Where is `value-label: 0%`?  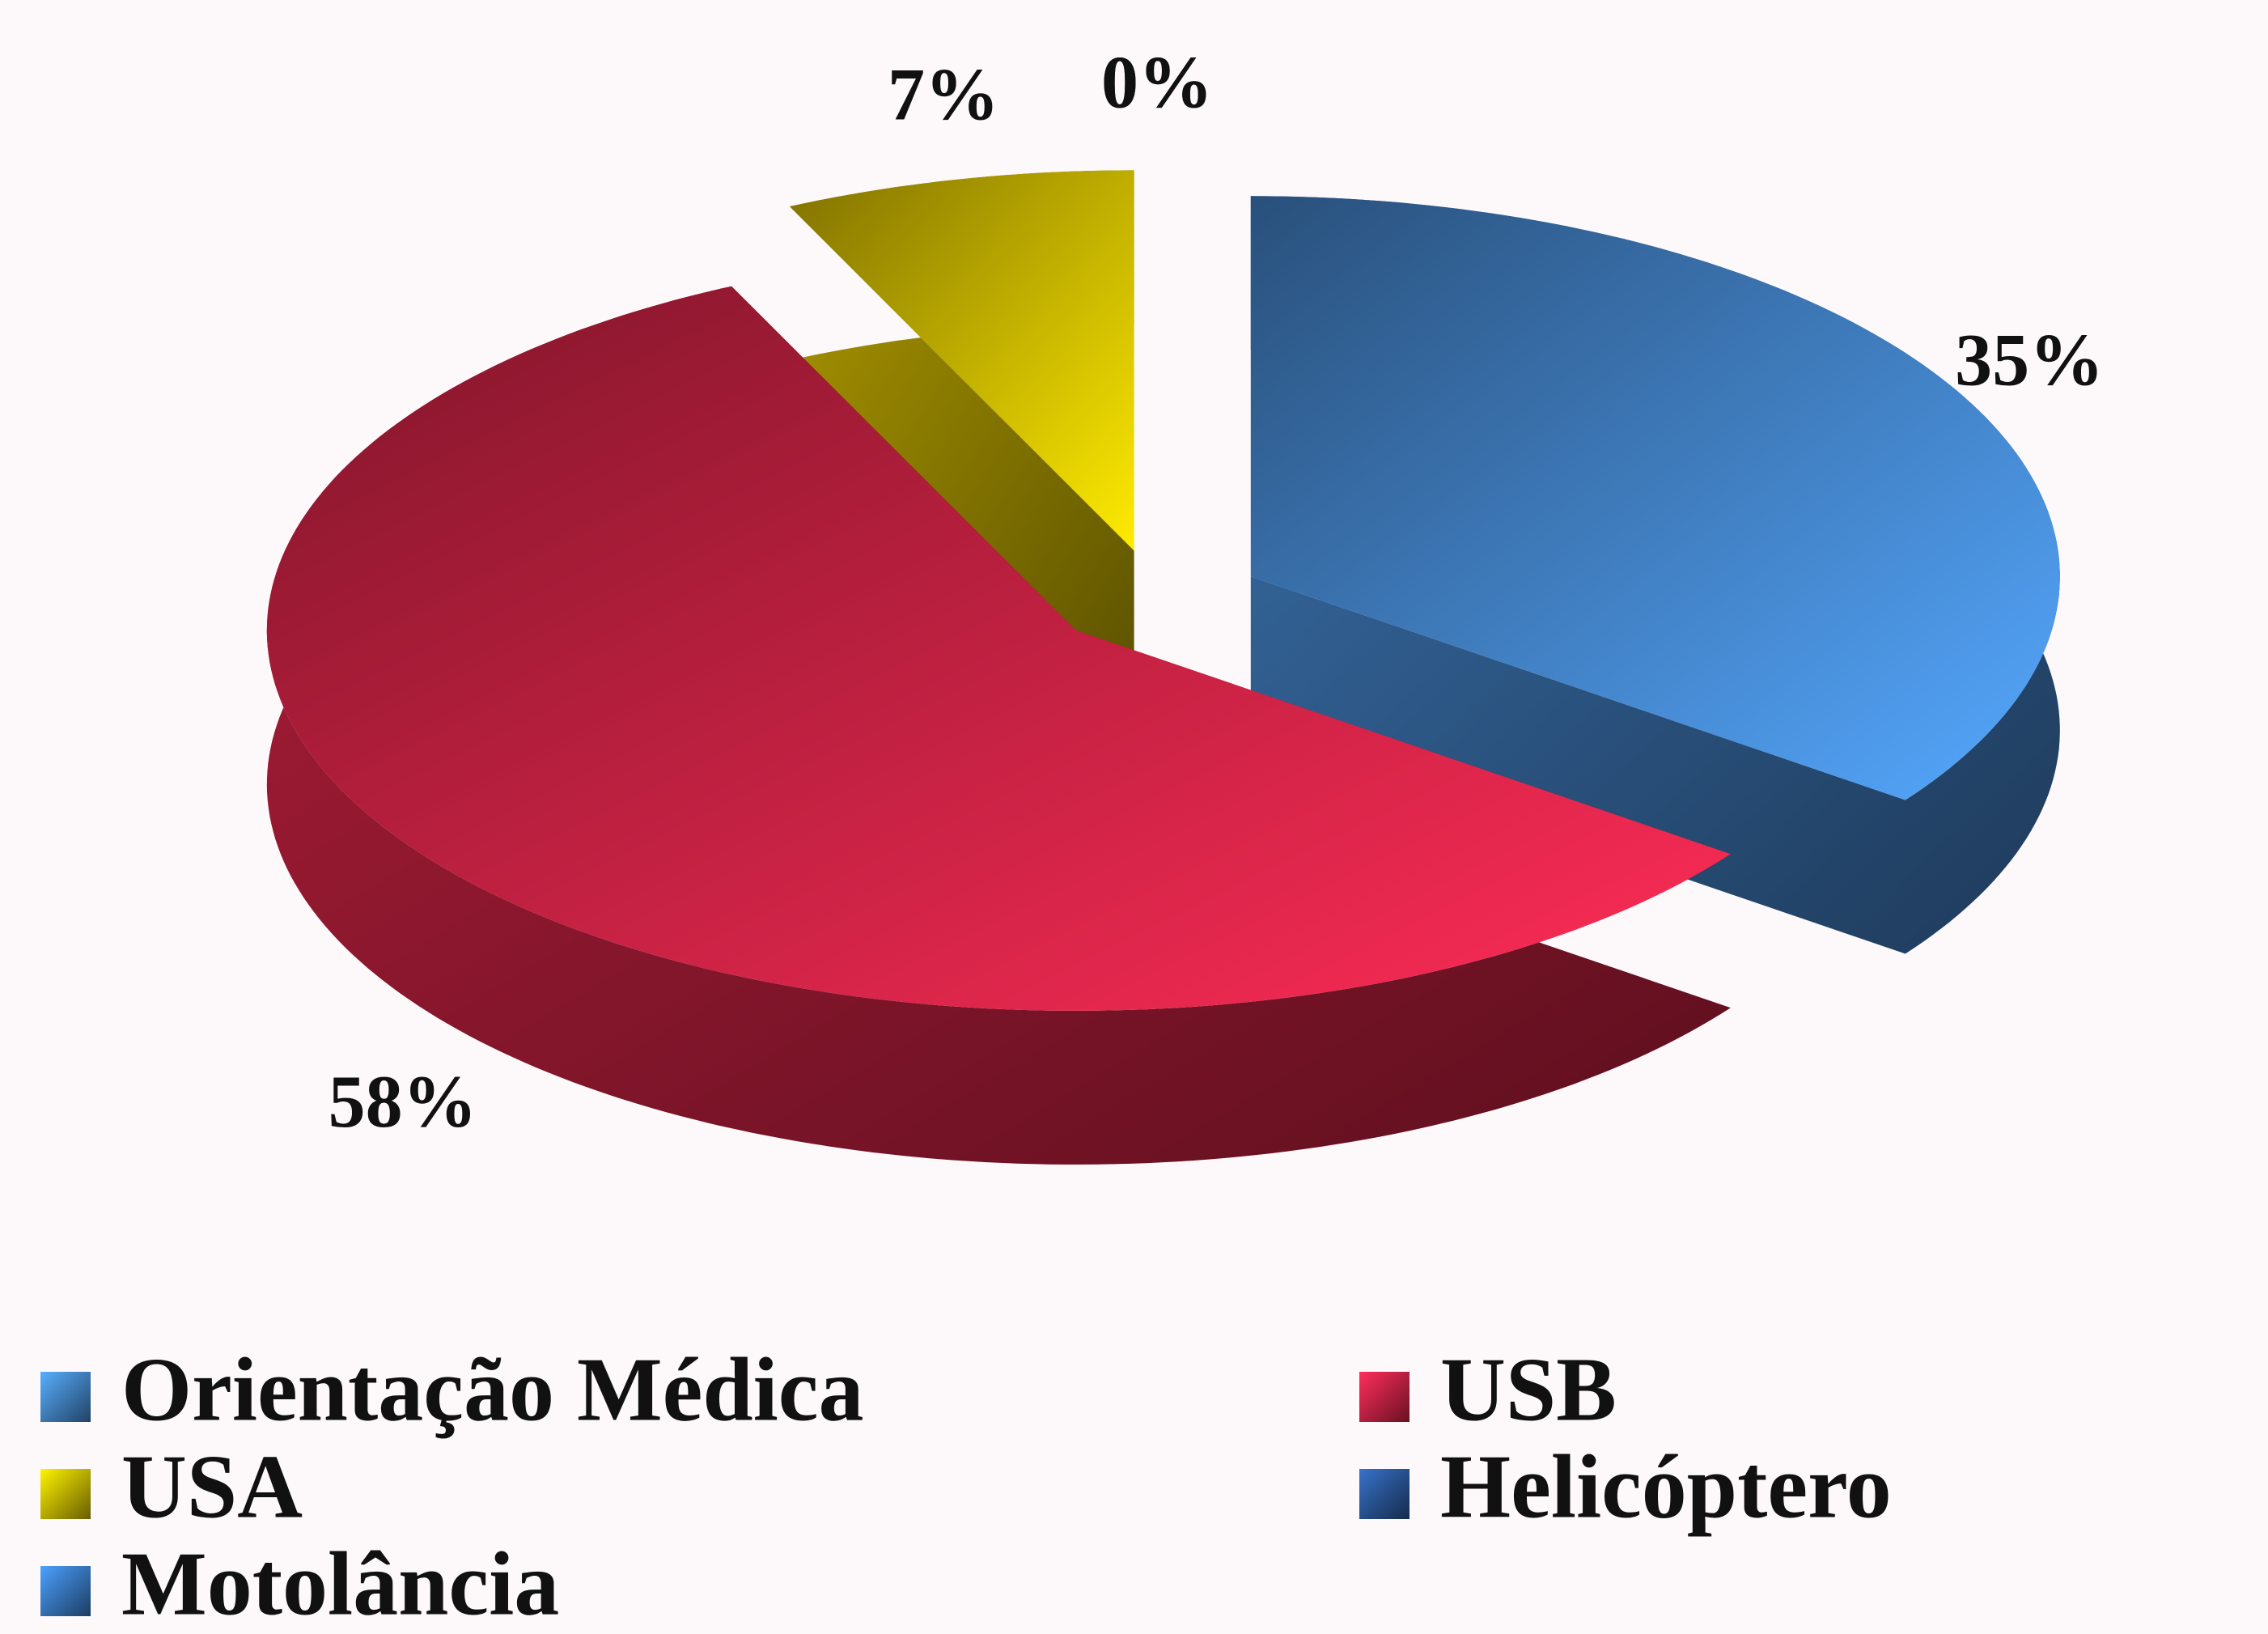
value-label: 0% is located at coordinates (1157, 81).